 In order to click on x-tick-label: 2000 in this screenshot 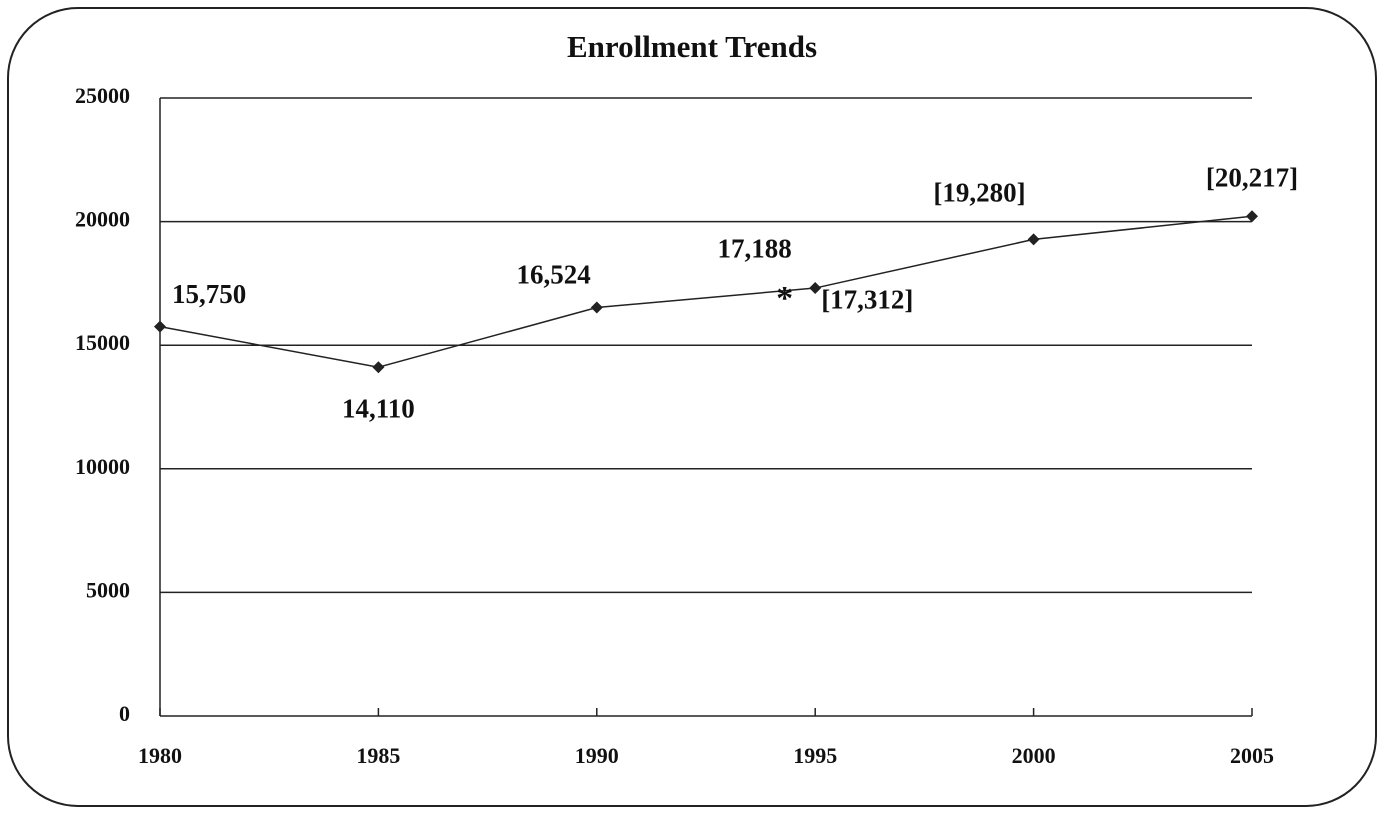, I will do `click(1034, 755)`.